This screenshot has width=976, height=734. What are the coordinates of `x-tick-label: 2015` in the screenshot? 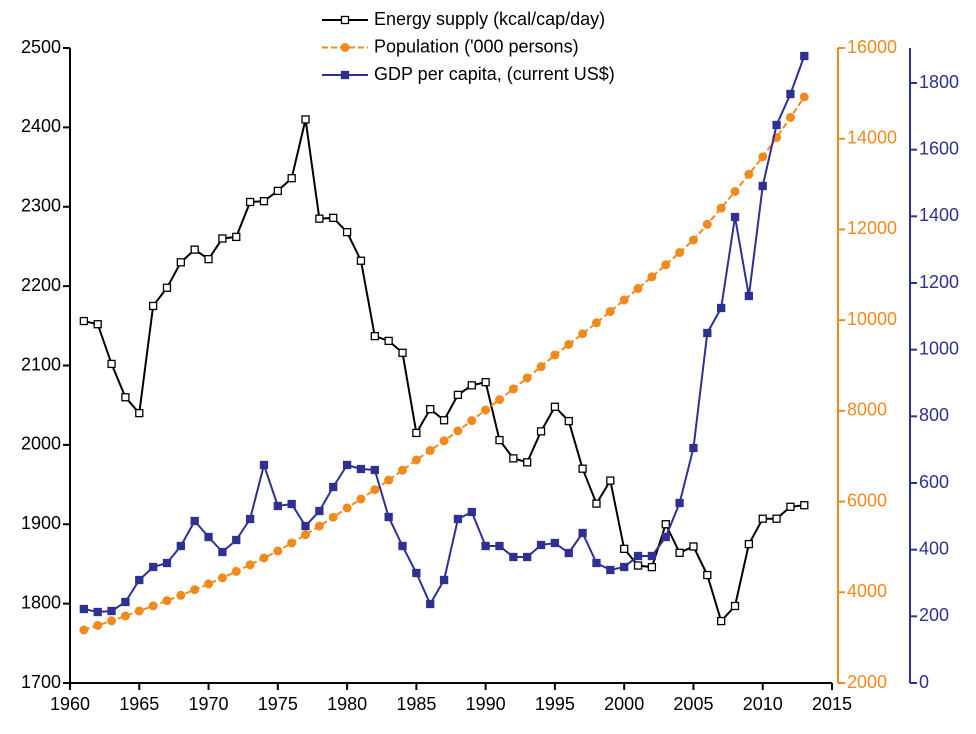 It's located at (832, 704).